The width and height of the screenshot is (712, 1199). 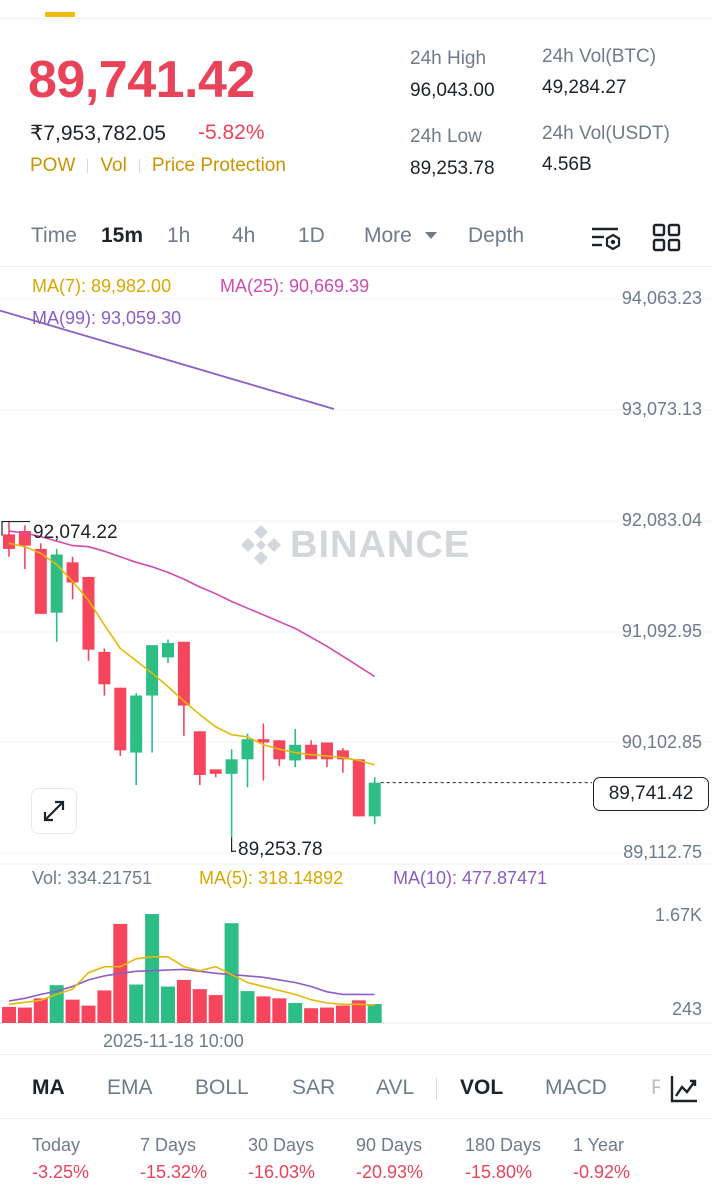 What do you see at coordinates (606, 239) in the screenshot?
I see `chart-settings-icon` at bounding box center [606, 239].